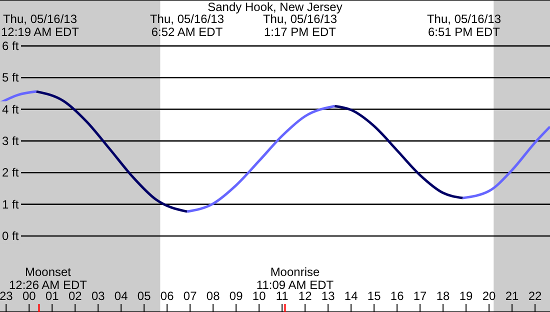  Describe the element at coordinates (213, 296) in the screenshot. I see `x-tick-label: 08` at that location.